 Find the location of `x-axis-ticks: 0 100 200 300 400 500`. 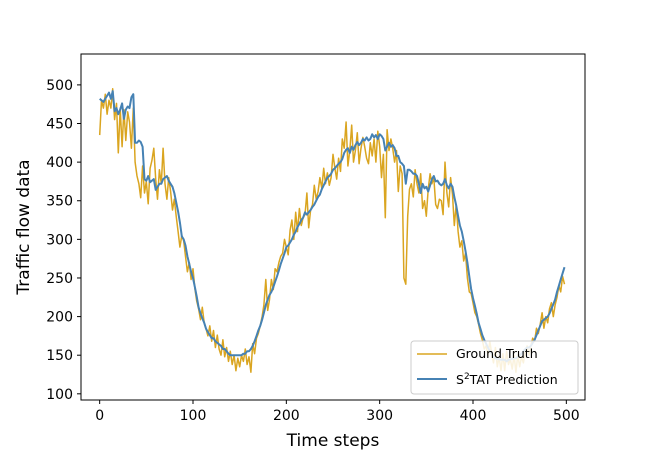

x-axis-ticks: 0 100 200 300 400 500 is located at coordinates (337, 412).